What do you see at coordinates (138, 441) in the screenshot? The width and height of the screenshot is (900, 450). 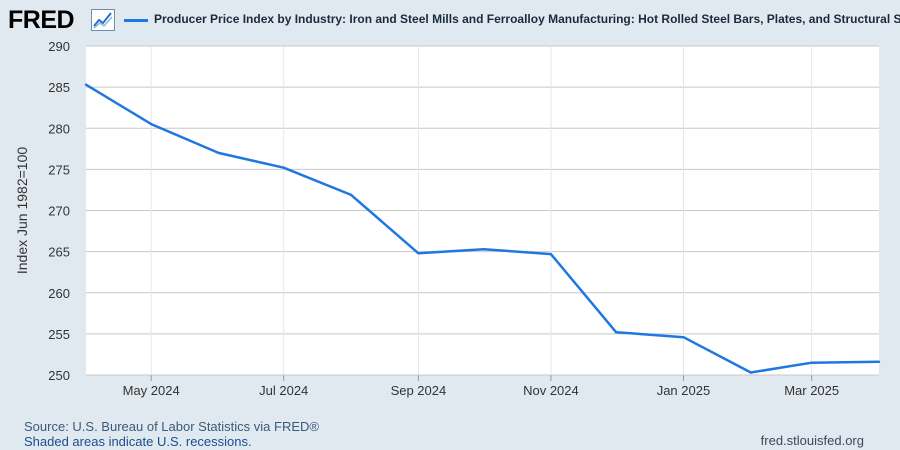 I see `recession-note: Shaded areas indicate U.S. recessions.` at bounding box center [138, 441].